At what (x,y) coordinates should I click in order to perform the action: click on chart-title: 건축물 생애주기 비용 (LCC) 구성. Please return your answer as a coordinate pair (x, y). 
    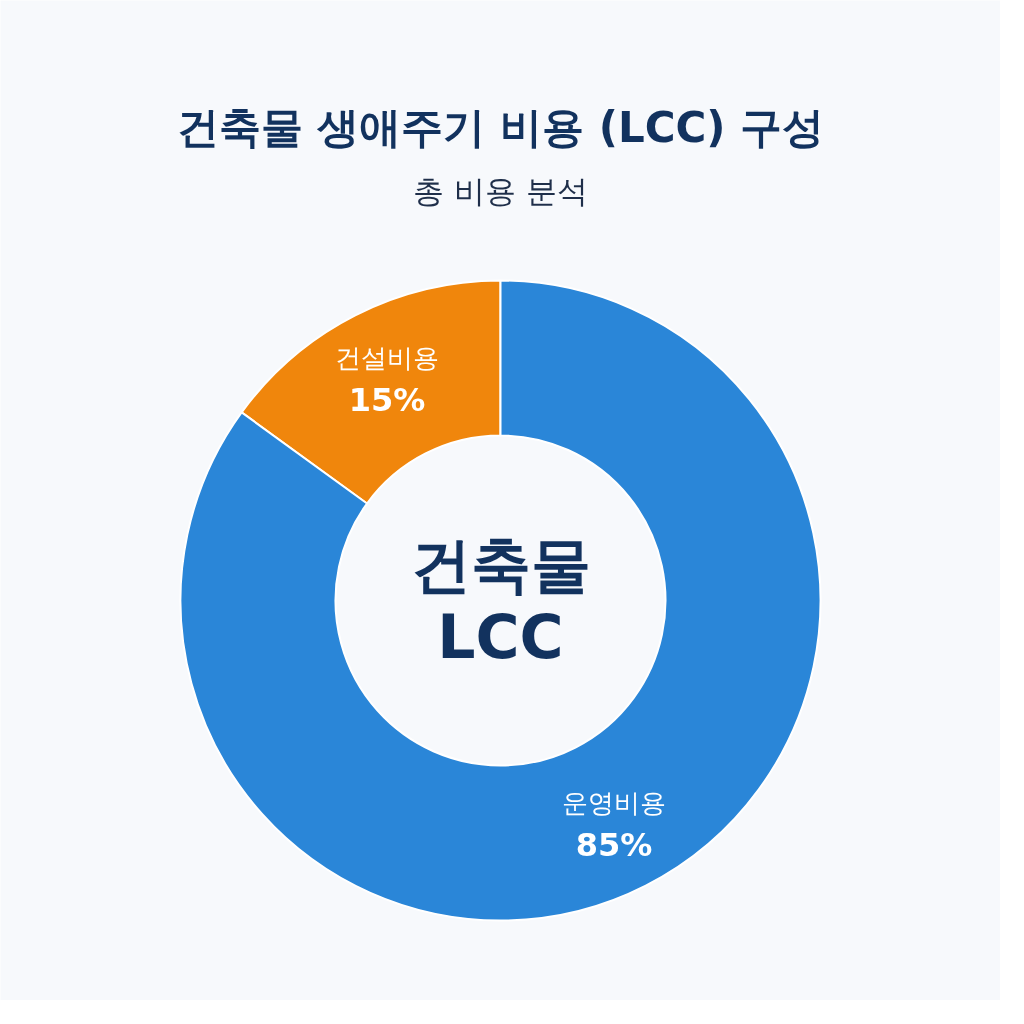
    Looking at the image, I should click on (500, 127).